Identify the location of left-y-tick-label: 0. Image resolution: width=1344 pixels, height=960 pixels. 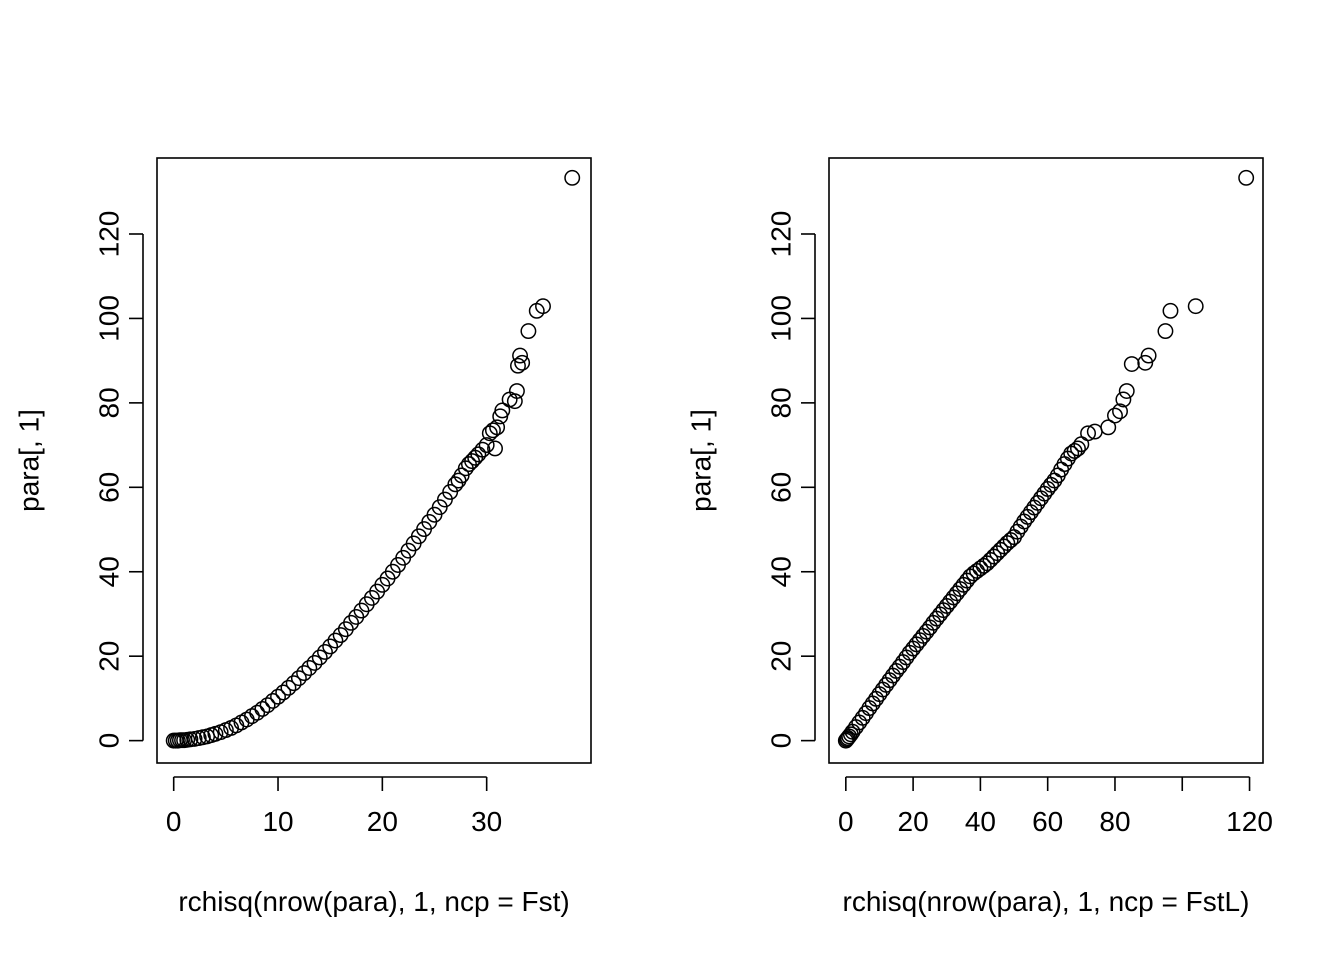
(109, 741).